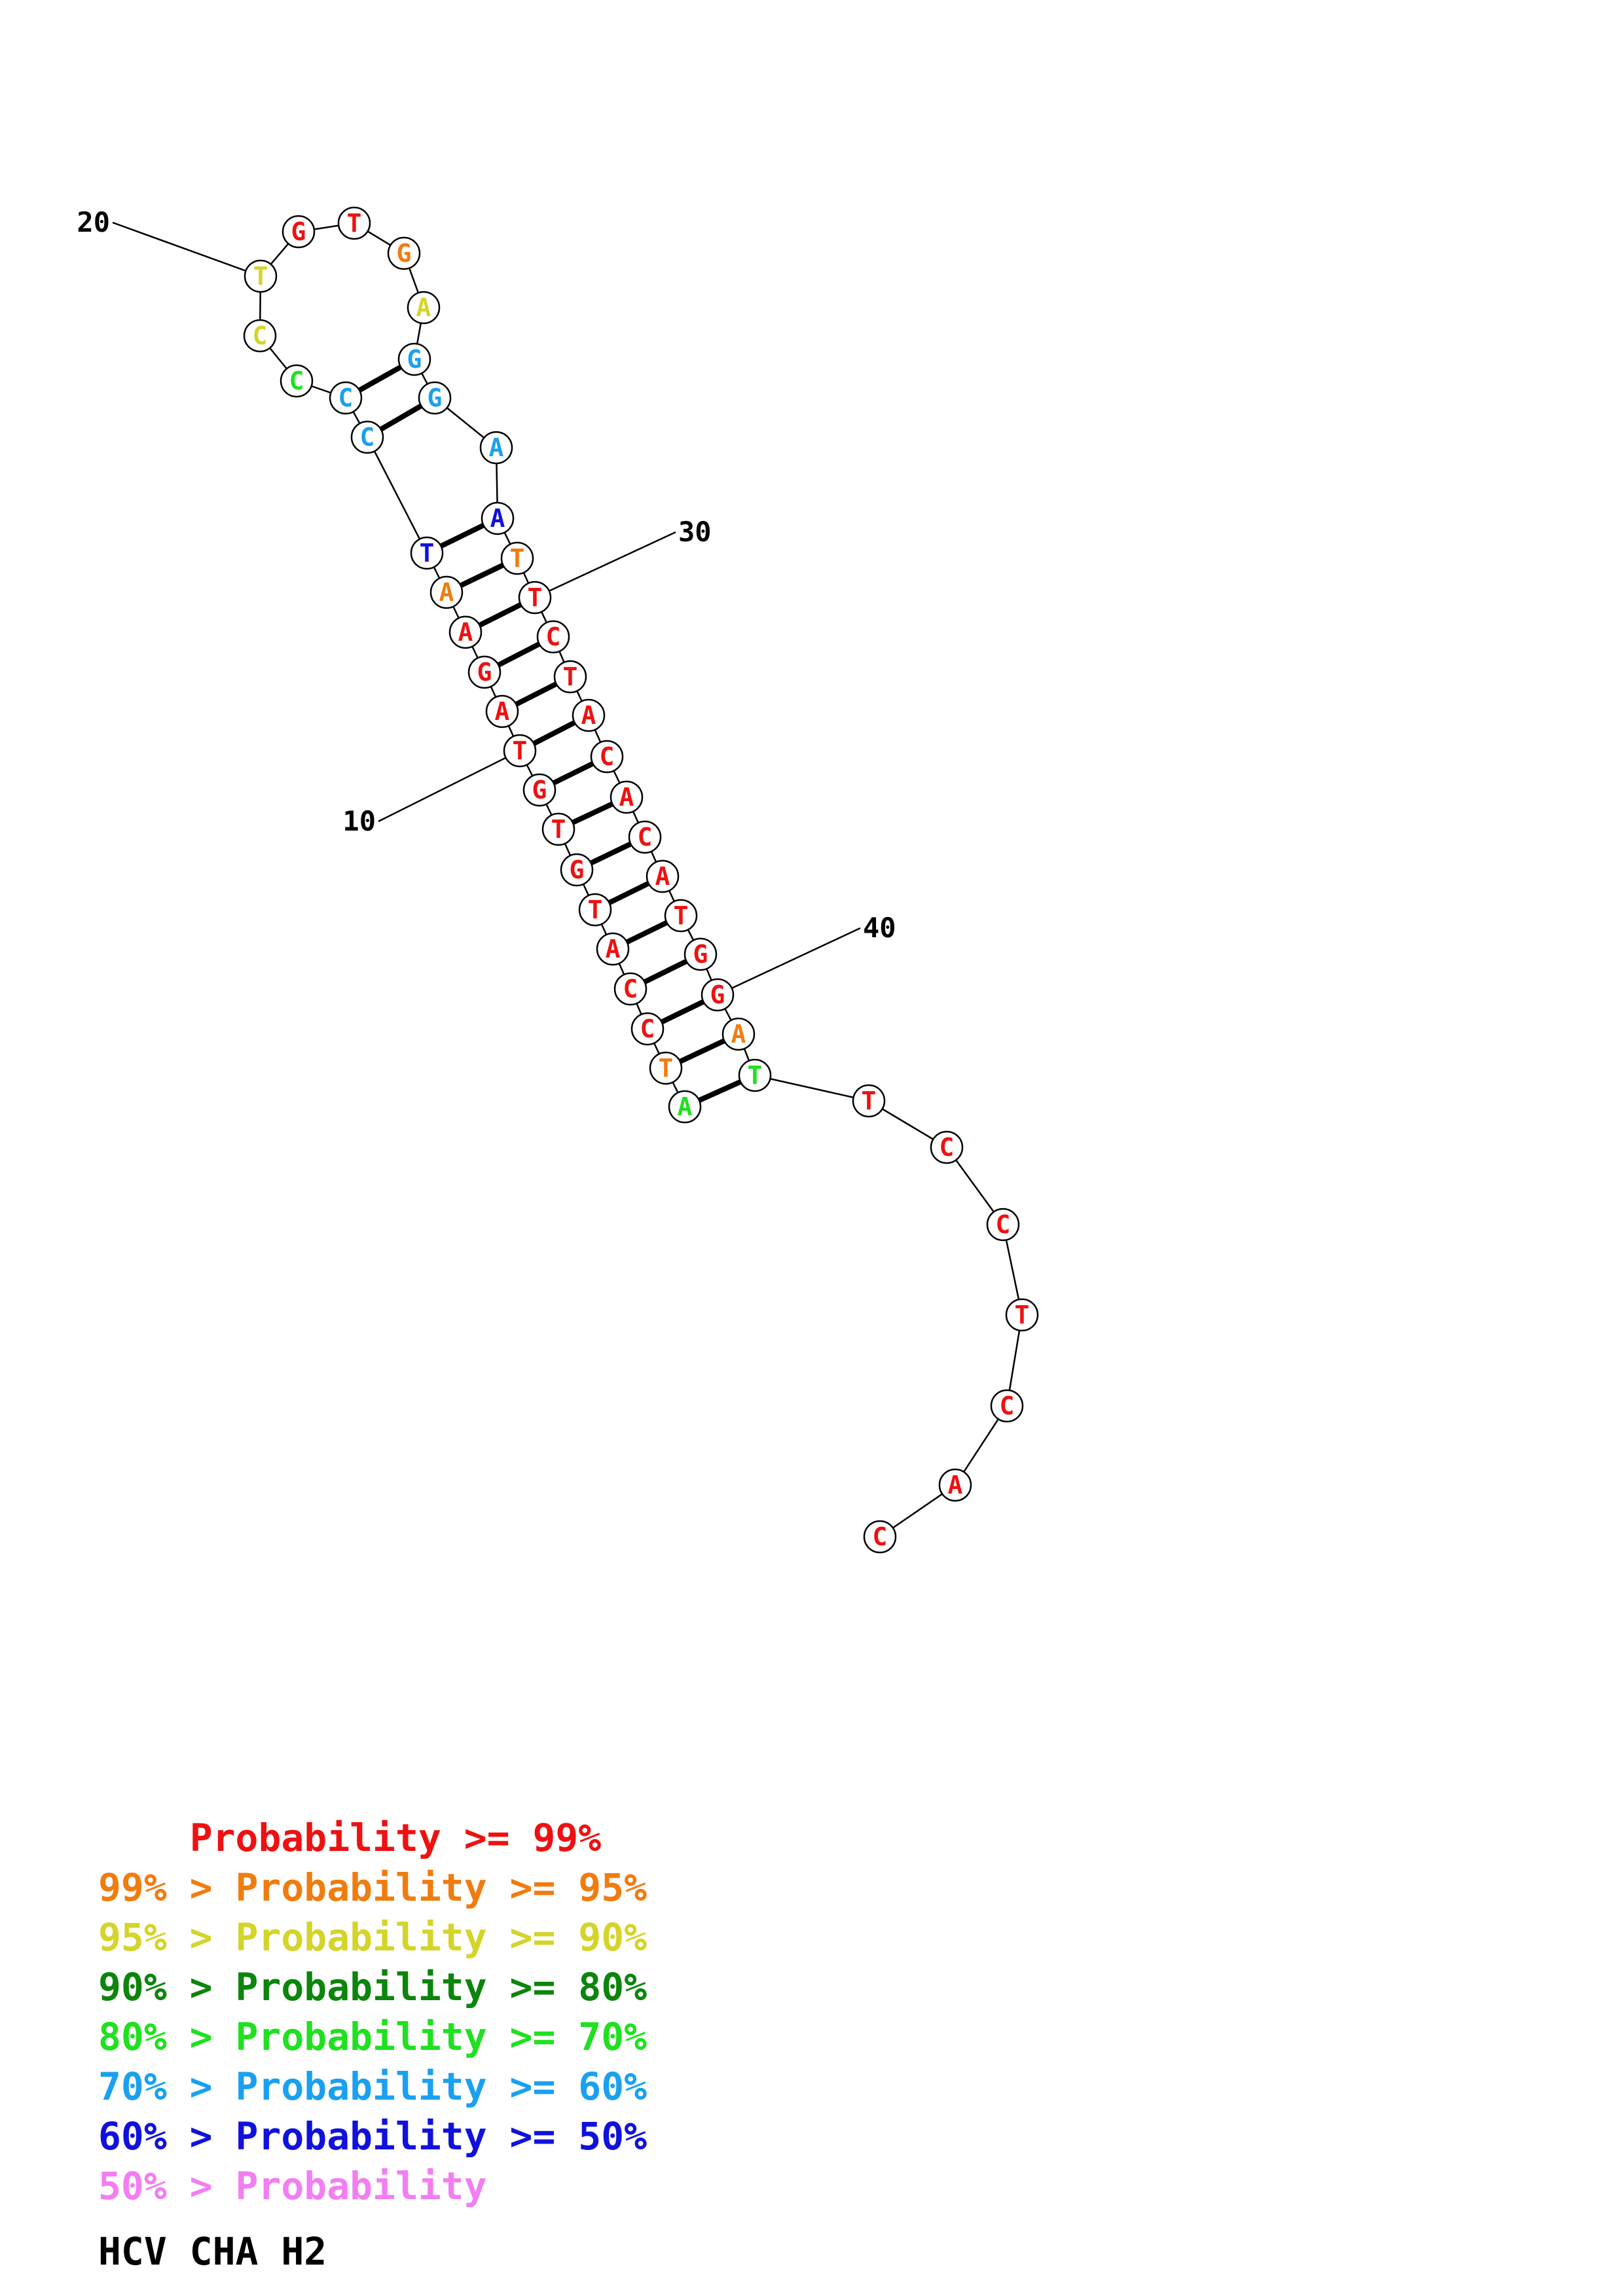 This screenshot has height=2296, width=1623. Describe the element at coordinates (372, 2037) in the screenshot. I see `legend-row: 80% > Probability >= 70%` at that location.